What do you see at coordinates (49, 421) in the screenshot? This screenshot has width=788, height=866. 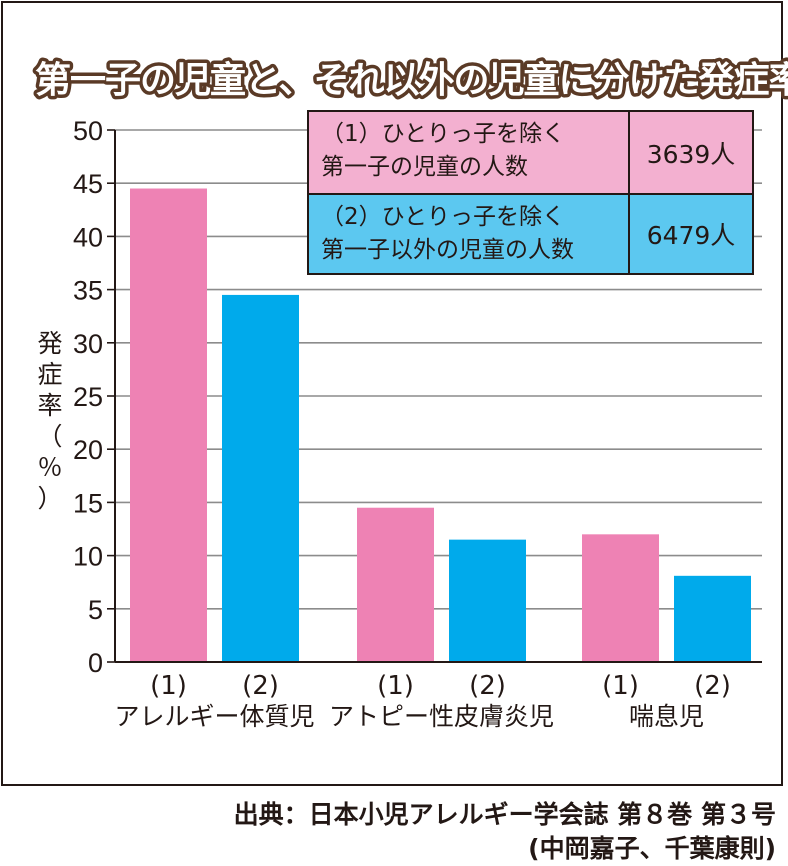 I see `y-axis-label: 発症率（％）` at bounding box center [49, 421].